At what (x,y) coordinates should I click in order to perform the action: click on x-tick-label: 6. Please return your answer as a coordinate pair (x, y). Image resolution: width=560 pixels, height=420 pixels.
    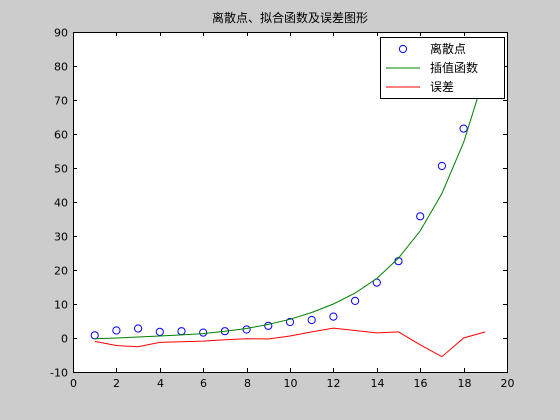
    Looking at the image, I should click on (203, 383).